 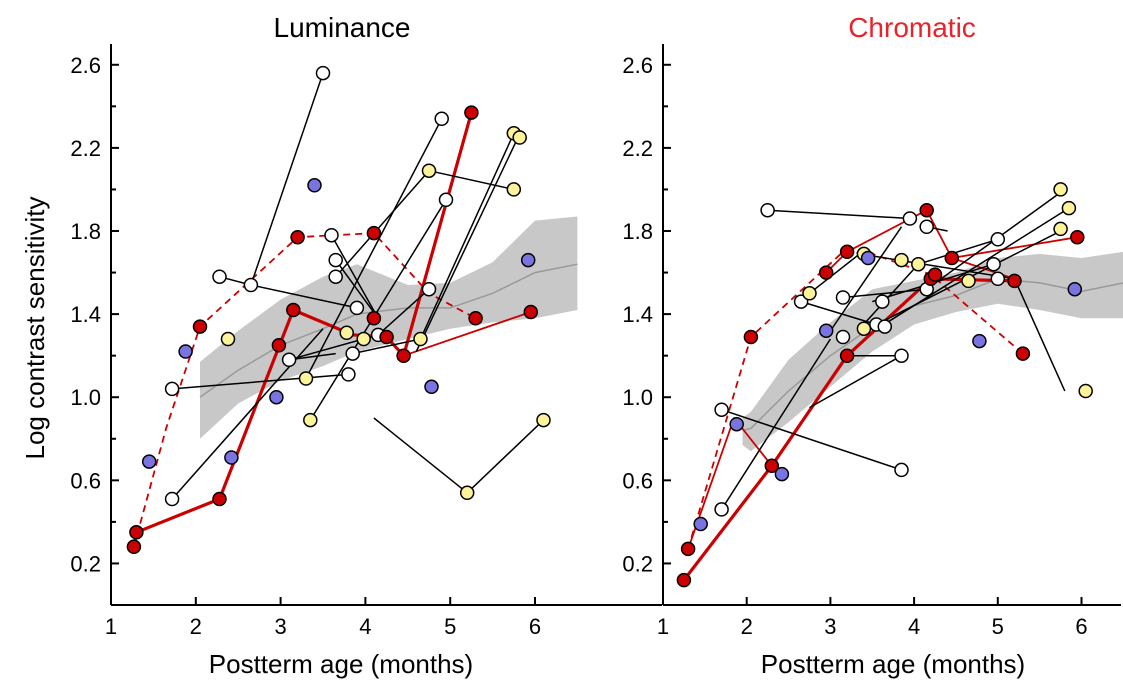 I want to click on chromatic-title: Chromatic, so click(x=912, y=27).